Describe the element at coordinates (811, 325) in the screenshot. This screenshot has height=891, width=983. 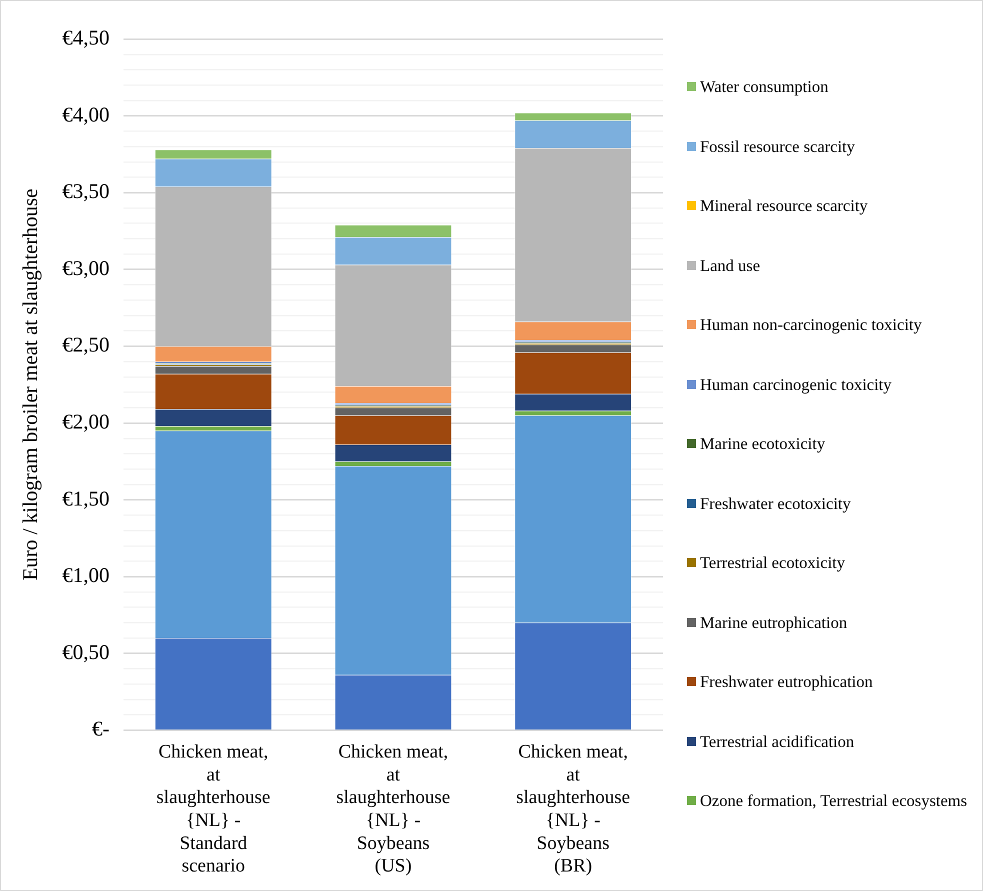
I see `legend-label: Human non-carcinogenic toxicity` at that location.